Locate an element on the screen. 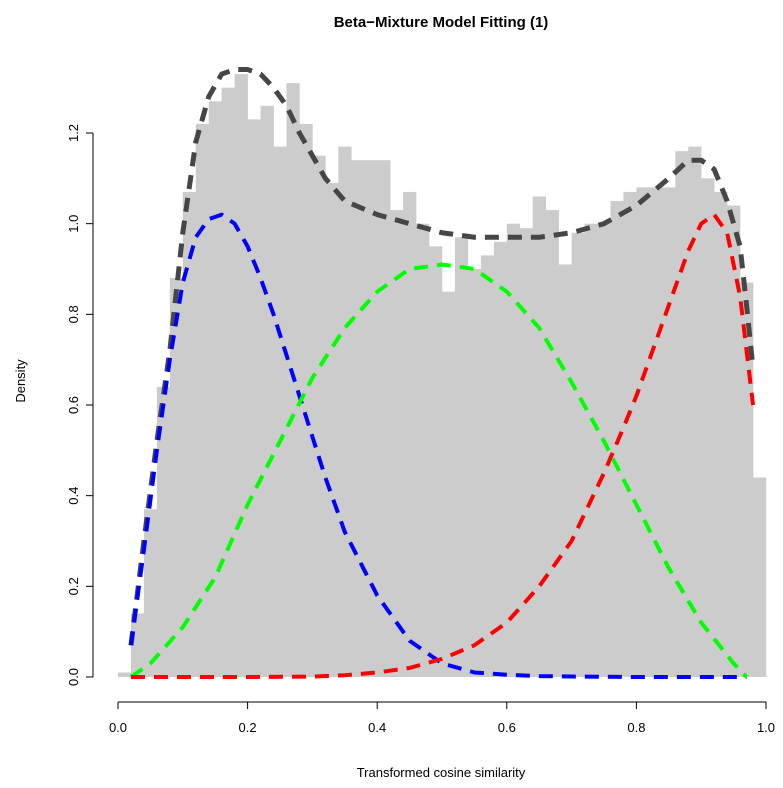 The height and width of the screenshot is (788, 783). x-tick-label: 0.8 is located at coordinates (636, 727).